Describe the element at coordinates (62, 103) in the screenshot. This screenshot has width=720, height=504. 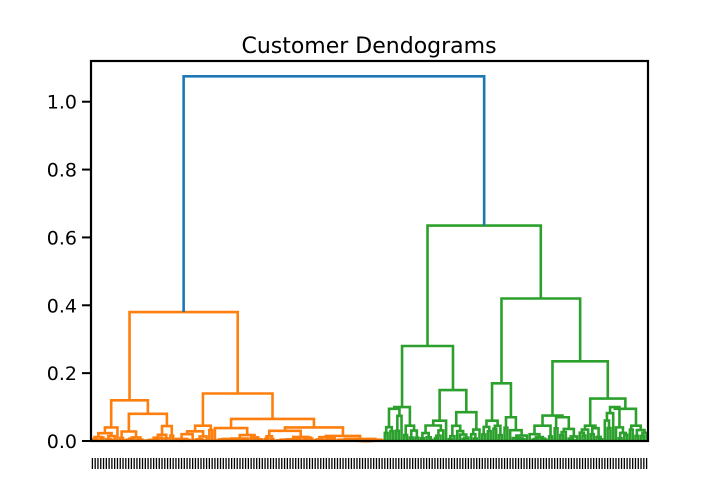
I see `y-tick-label-5: 1.0` at that location.